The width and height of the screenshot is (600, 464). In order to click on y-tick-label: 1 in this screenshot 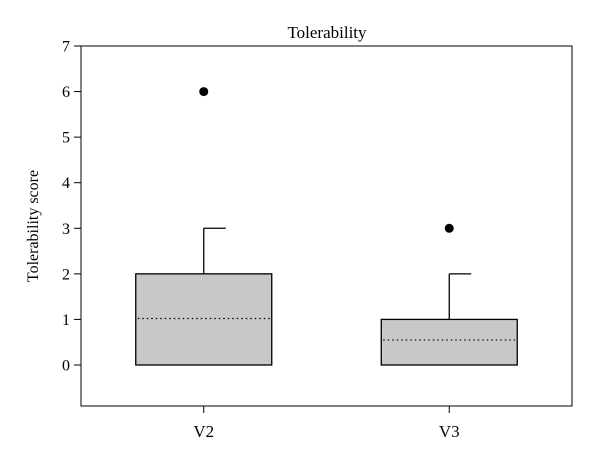, I will do `click(66, 320)`.